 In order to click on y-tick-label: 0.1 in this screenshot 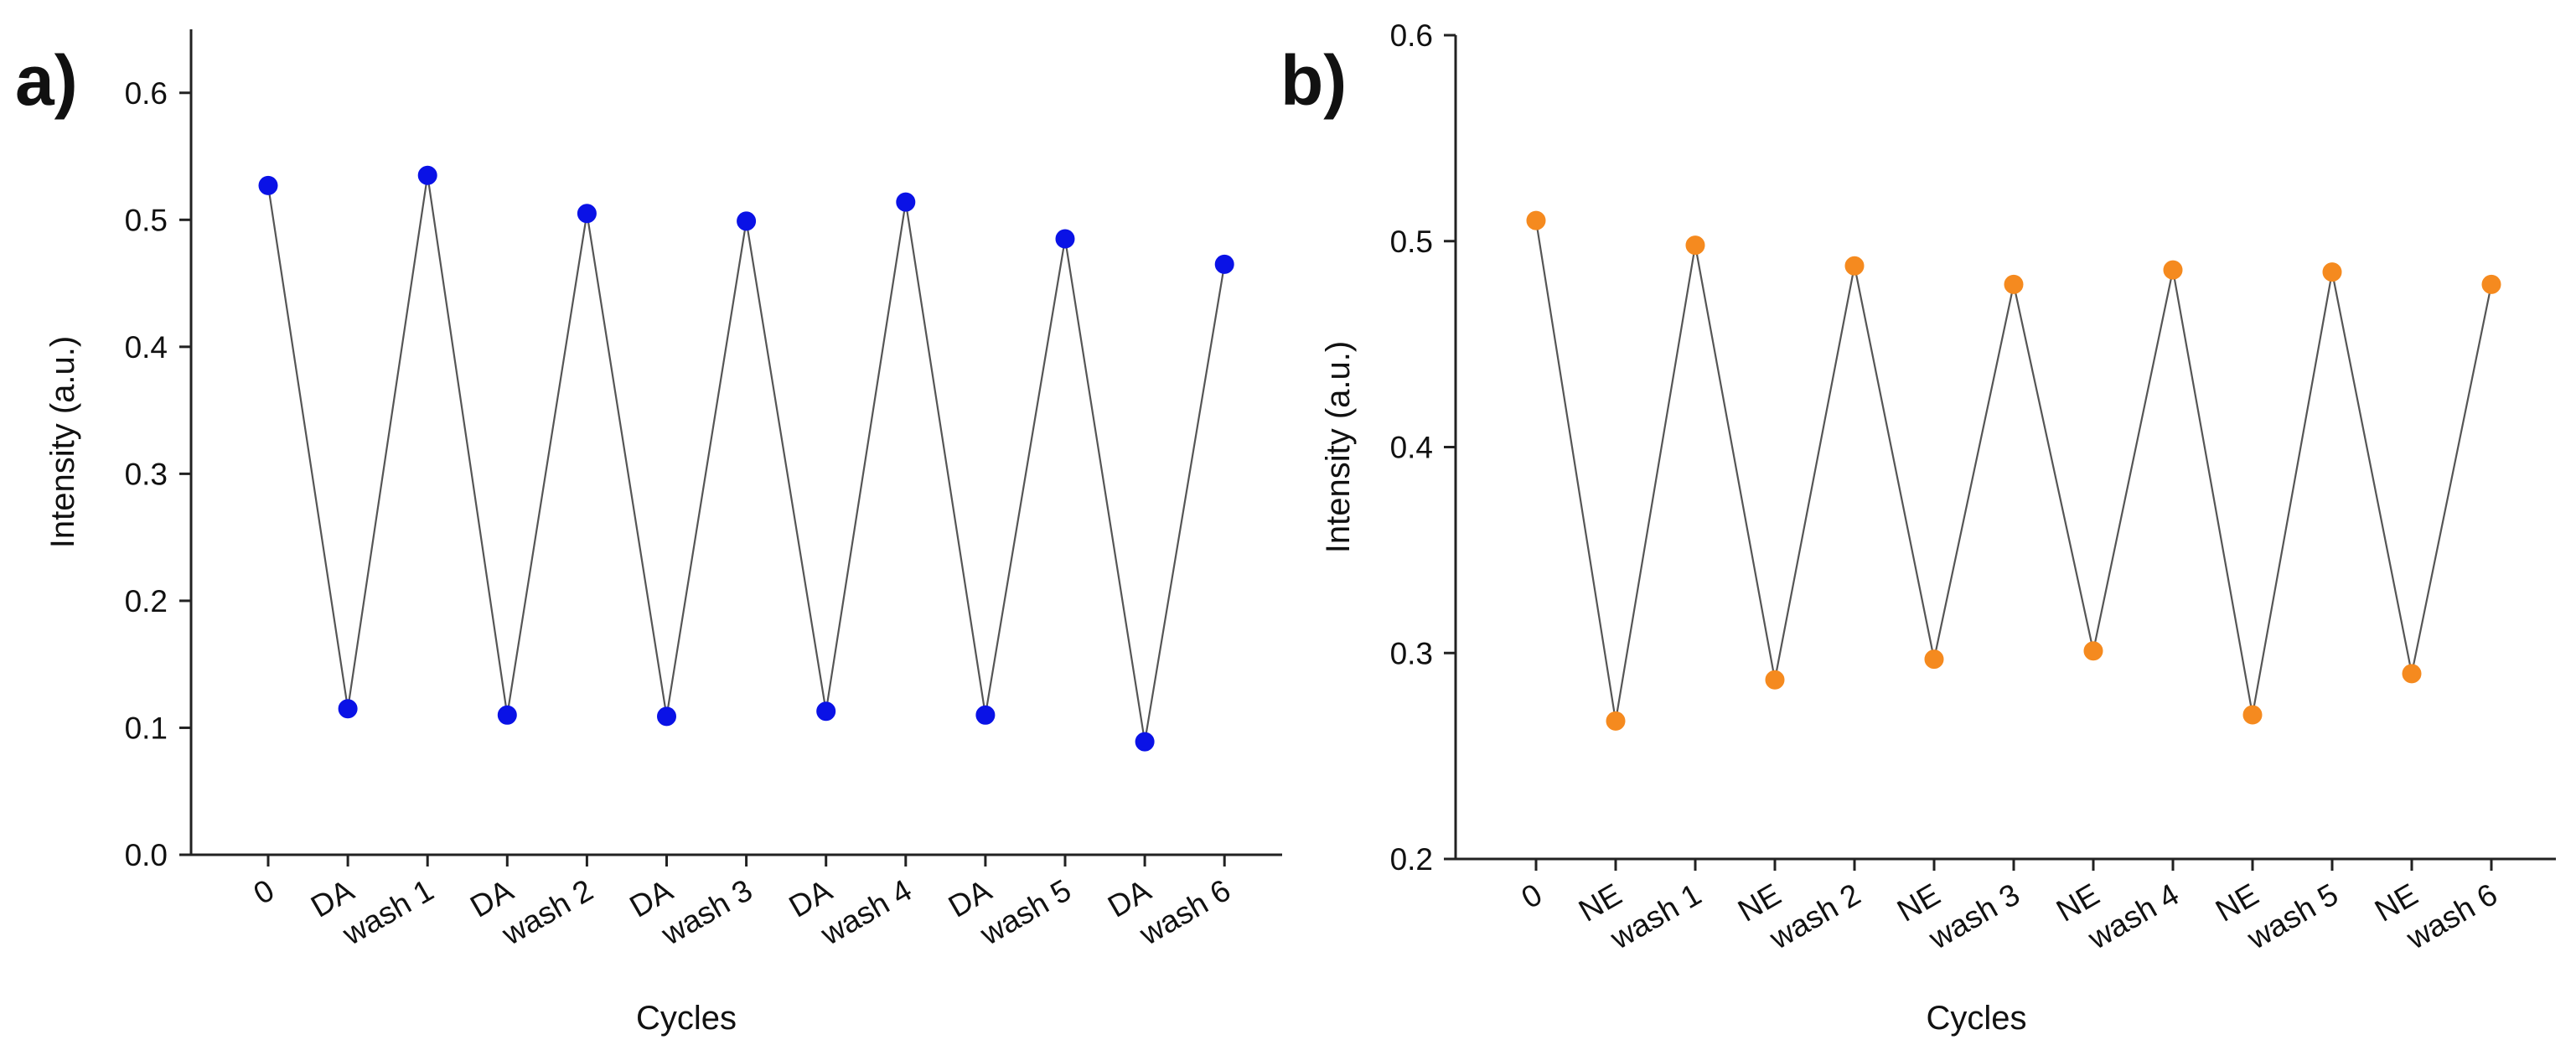, I will do `click(146, 728)`.